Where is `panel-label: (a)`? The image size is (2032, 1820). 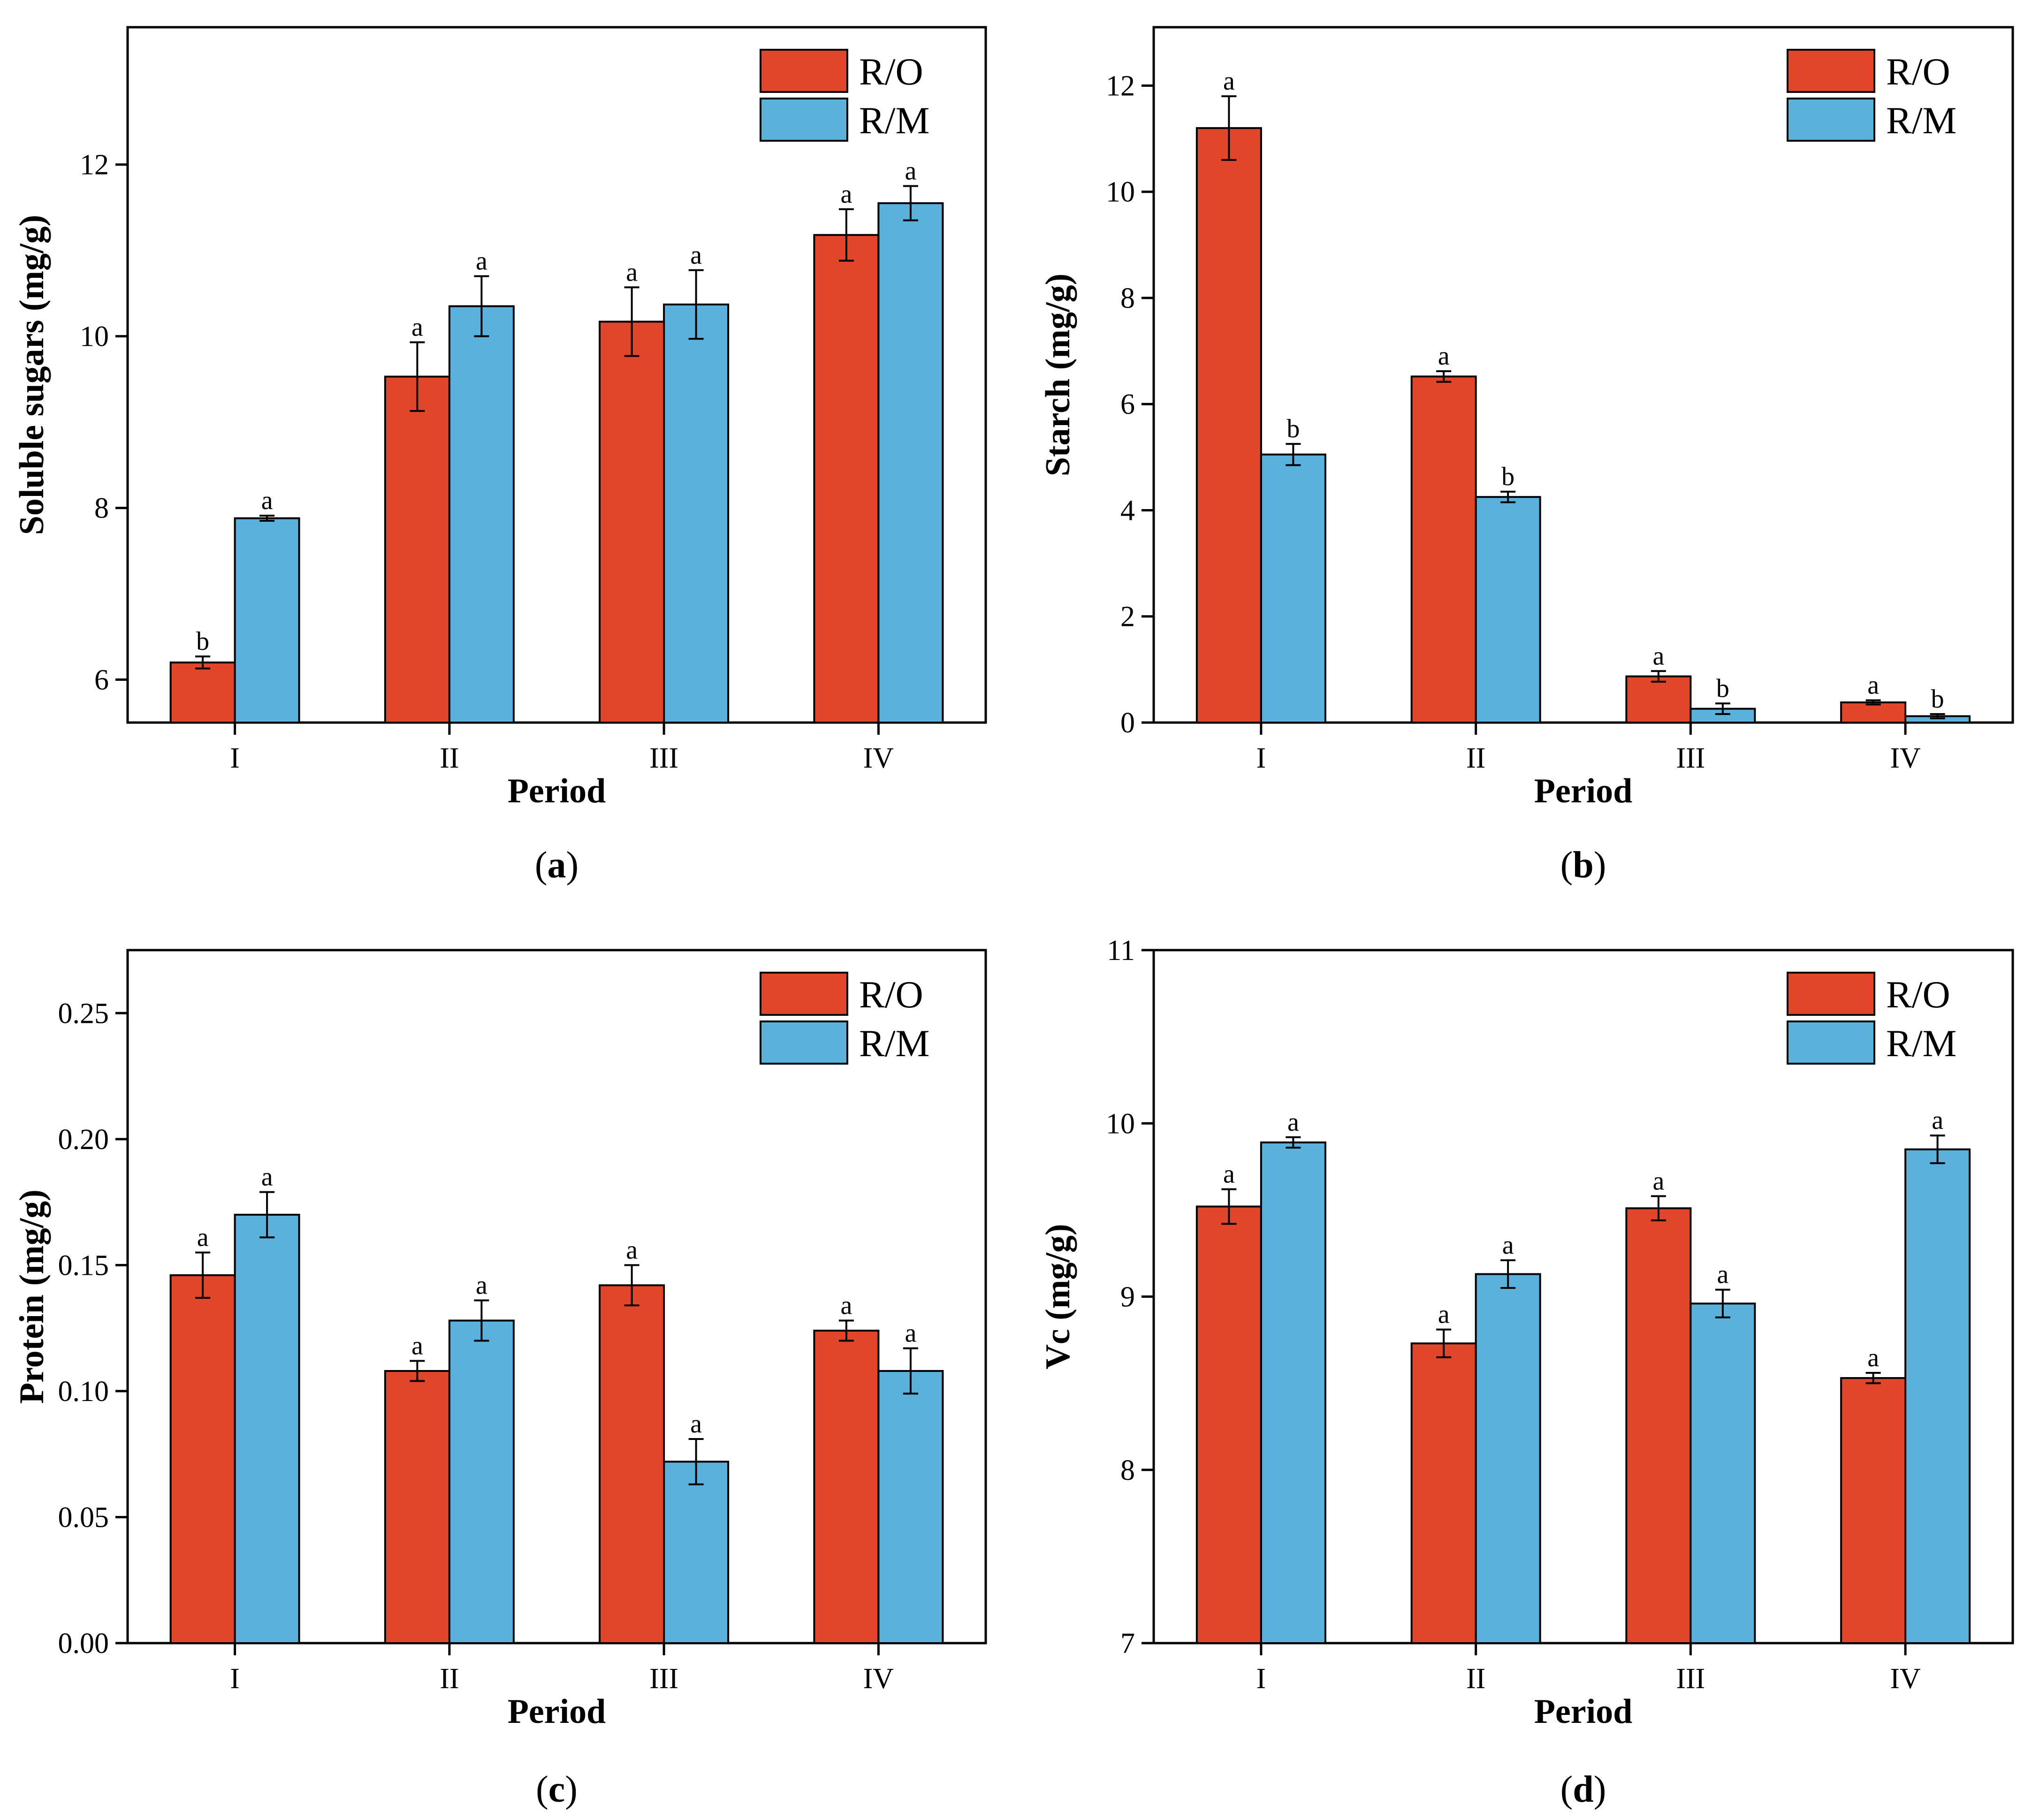
panel-label: (a) is located at coordinates (556, 865).